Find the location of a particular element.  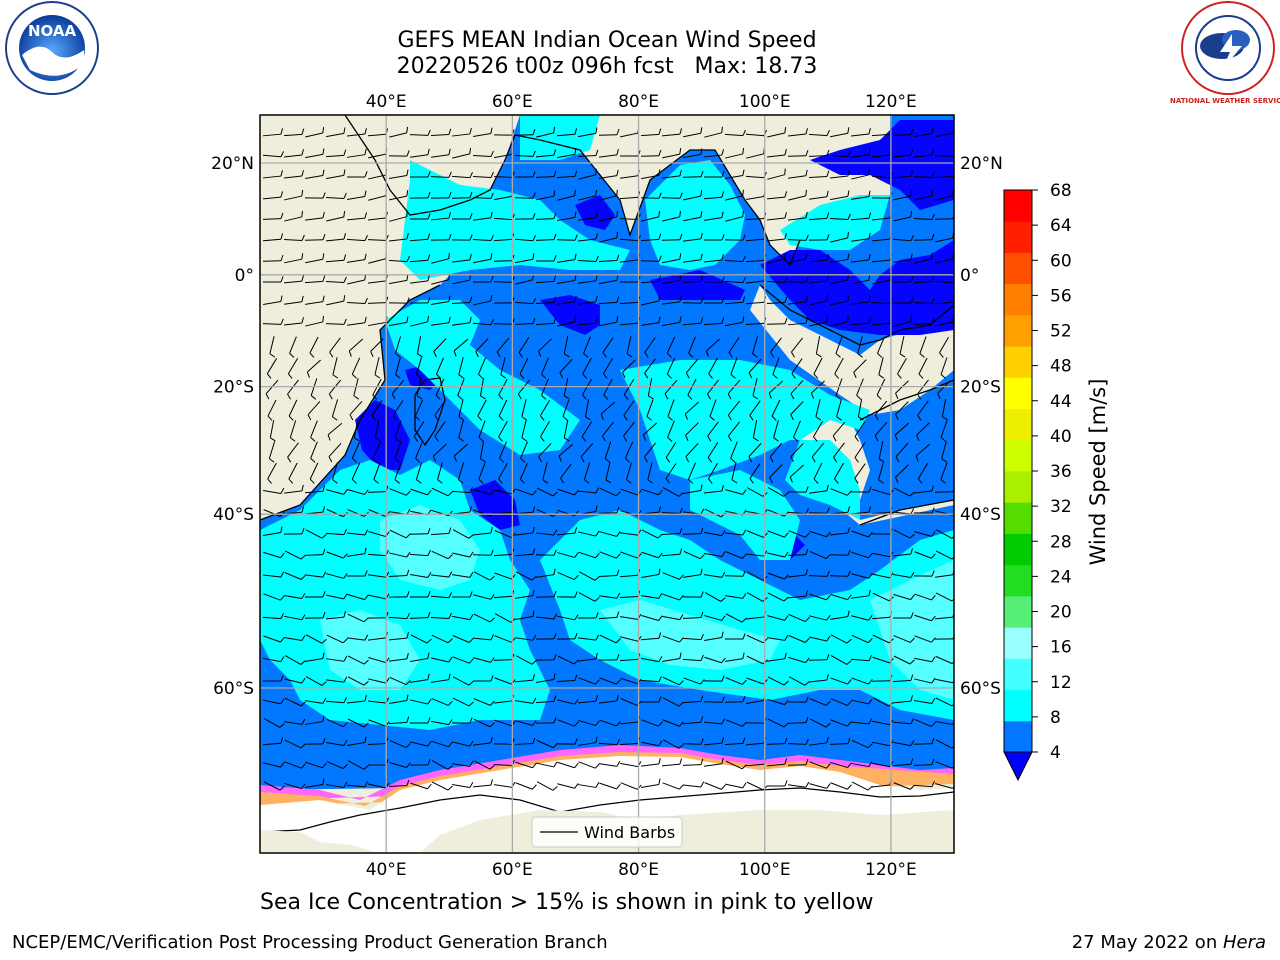

chart-subtitle: 20220526 t00z 096h fcst Max: 18.73 is located at coordinates (607, 66).